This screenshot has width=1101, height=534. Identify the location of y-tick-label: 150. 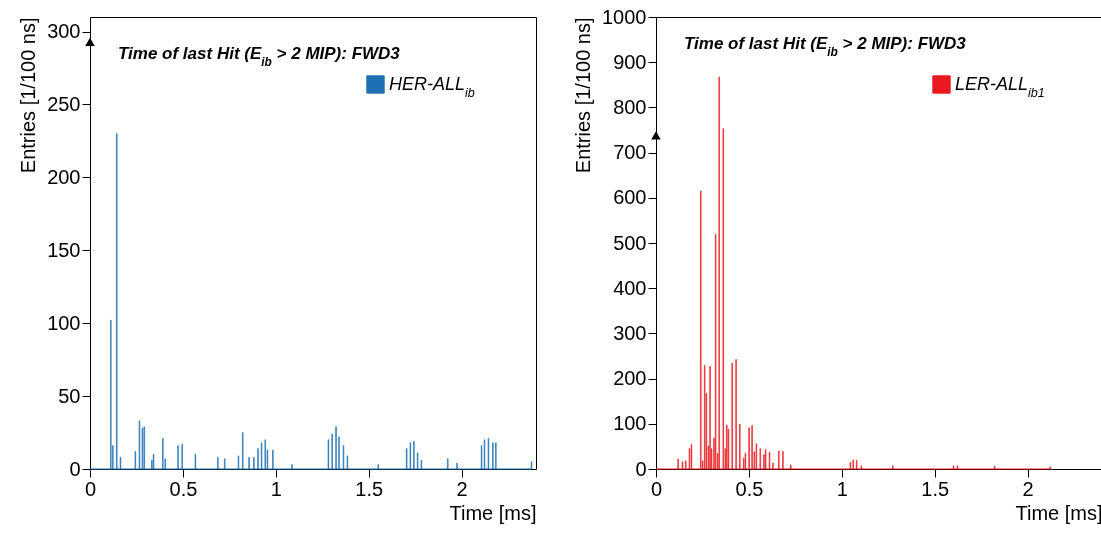
(64, 249).